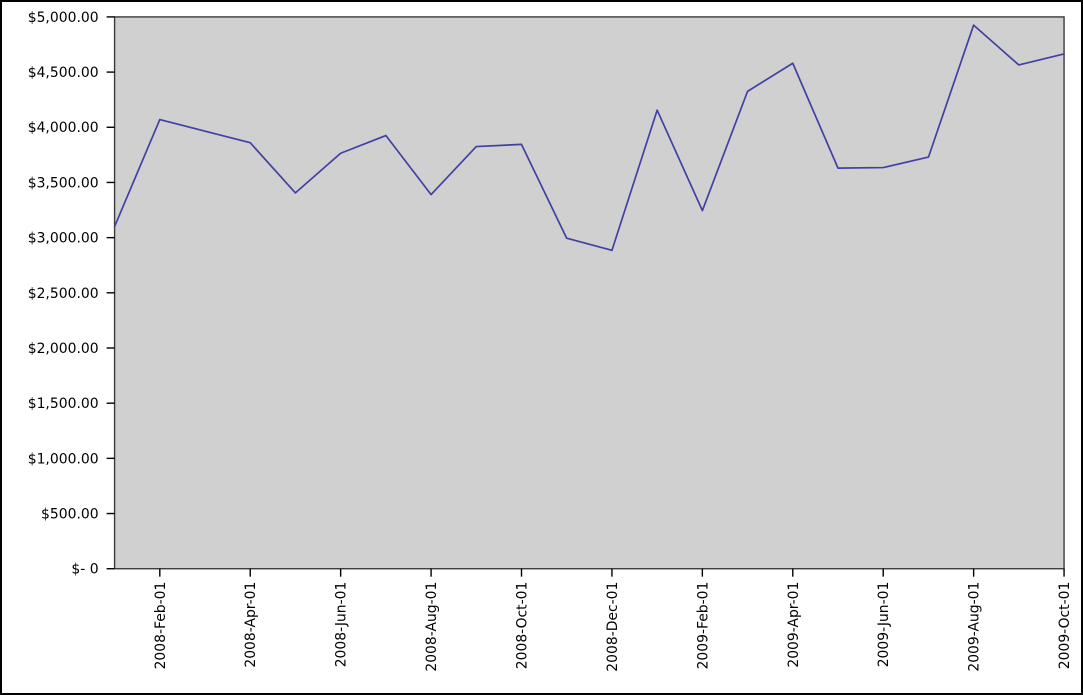 The height and width of the screenshot is (695, 1083). What do you see at coordinates (63, 183) in the screenshot?
I see `y-tick-label: $3,500.00` at bounding box center [63, 183].